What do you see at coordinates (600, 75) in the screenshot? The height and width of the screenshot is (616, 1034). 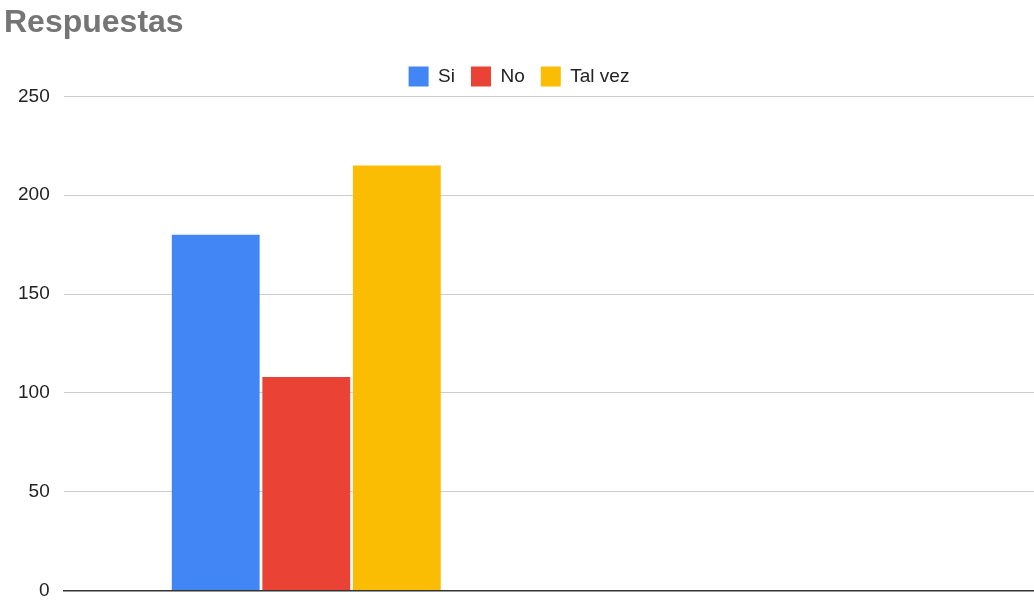 I see `legend-label: Tal vez` at bounding box center [600, 75].